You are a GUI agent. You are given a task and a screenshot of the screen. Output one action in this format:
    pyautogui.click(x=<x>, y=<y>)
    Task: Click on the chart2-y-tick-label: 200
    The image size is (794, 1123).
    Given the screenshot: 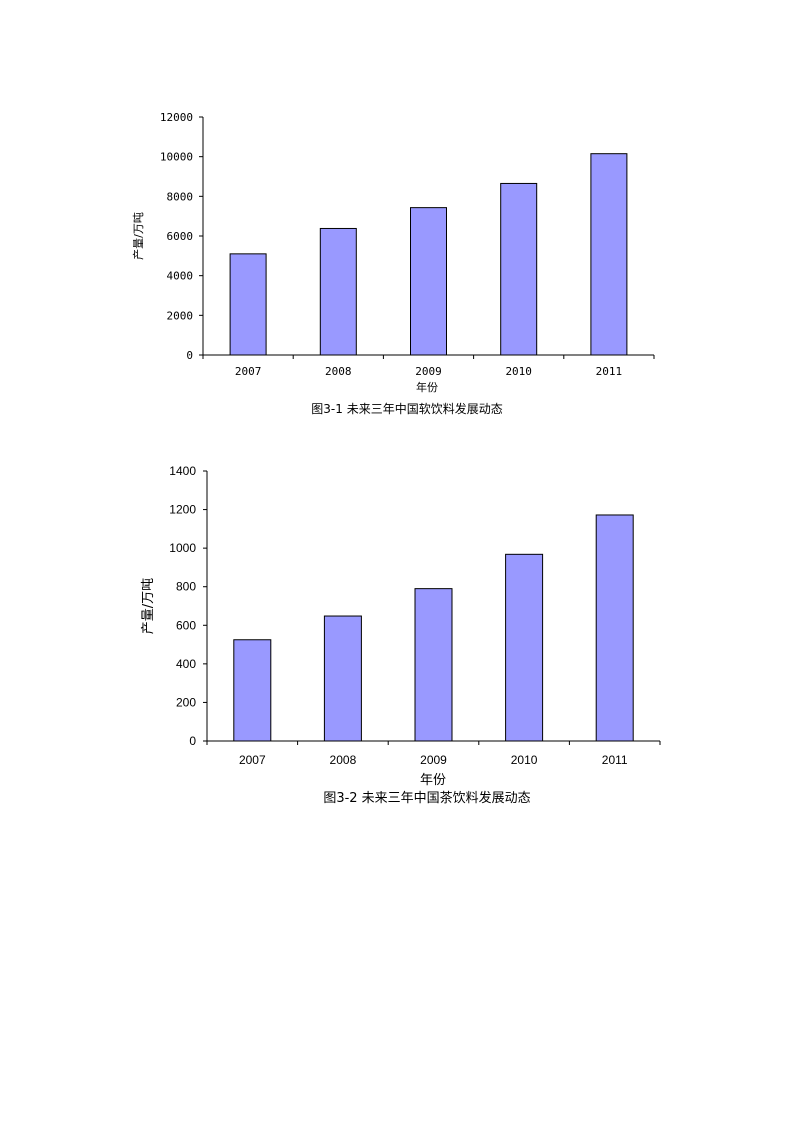 What is the action you would take?
    pyautogui.click(x=186, y=702)
    